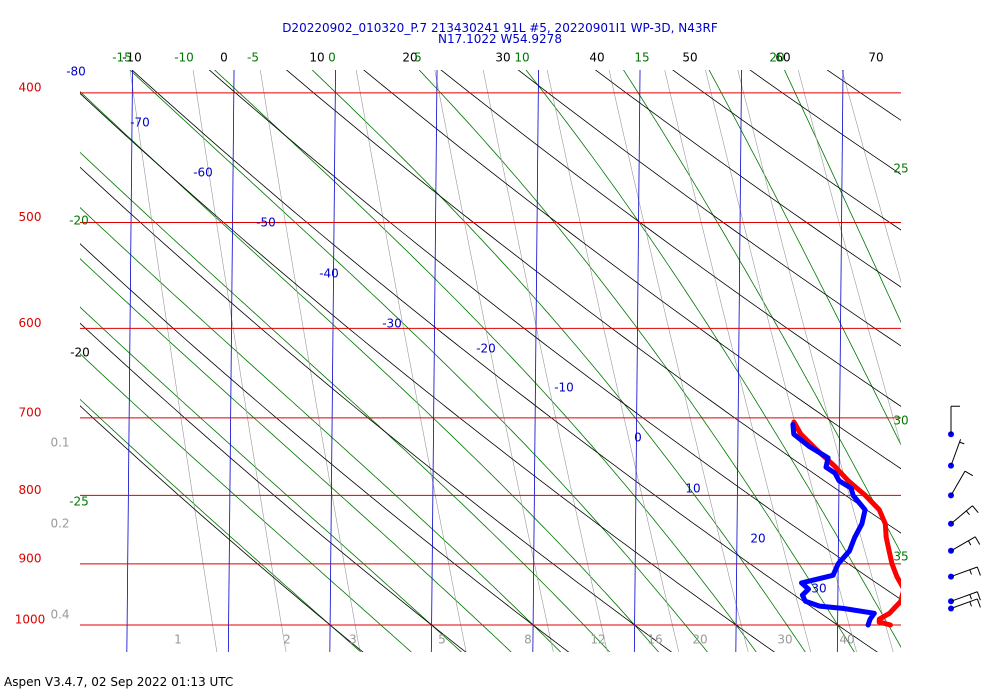  What do you see at coordinates (59, 615) in the screenshot?
I see `mixing-ratio-label: 0.4` at bounding box center [59, 615].